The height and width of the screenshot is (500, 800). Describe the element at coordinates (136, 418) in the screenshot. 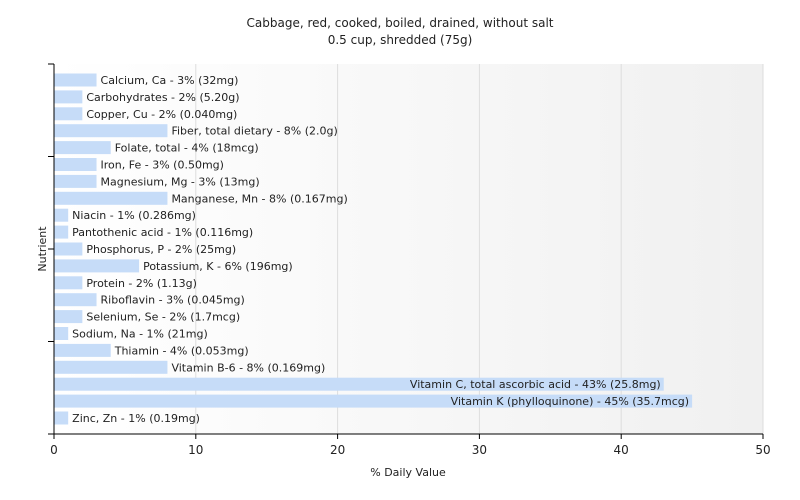

I see `bar-label: Zinc, Zn - 1% (0.19mg)` at that location.